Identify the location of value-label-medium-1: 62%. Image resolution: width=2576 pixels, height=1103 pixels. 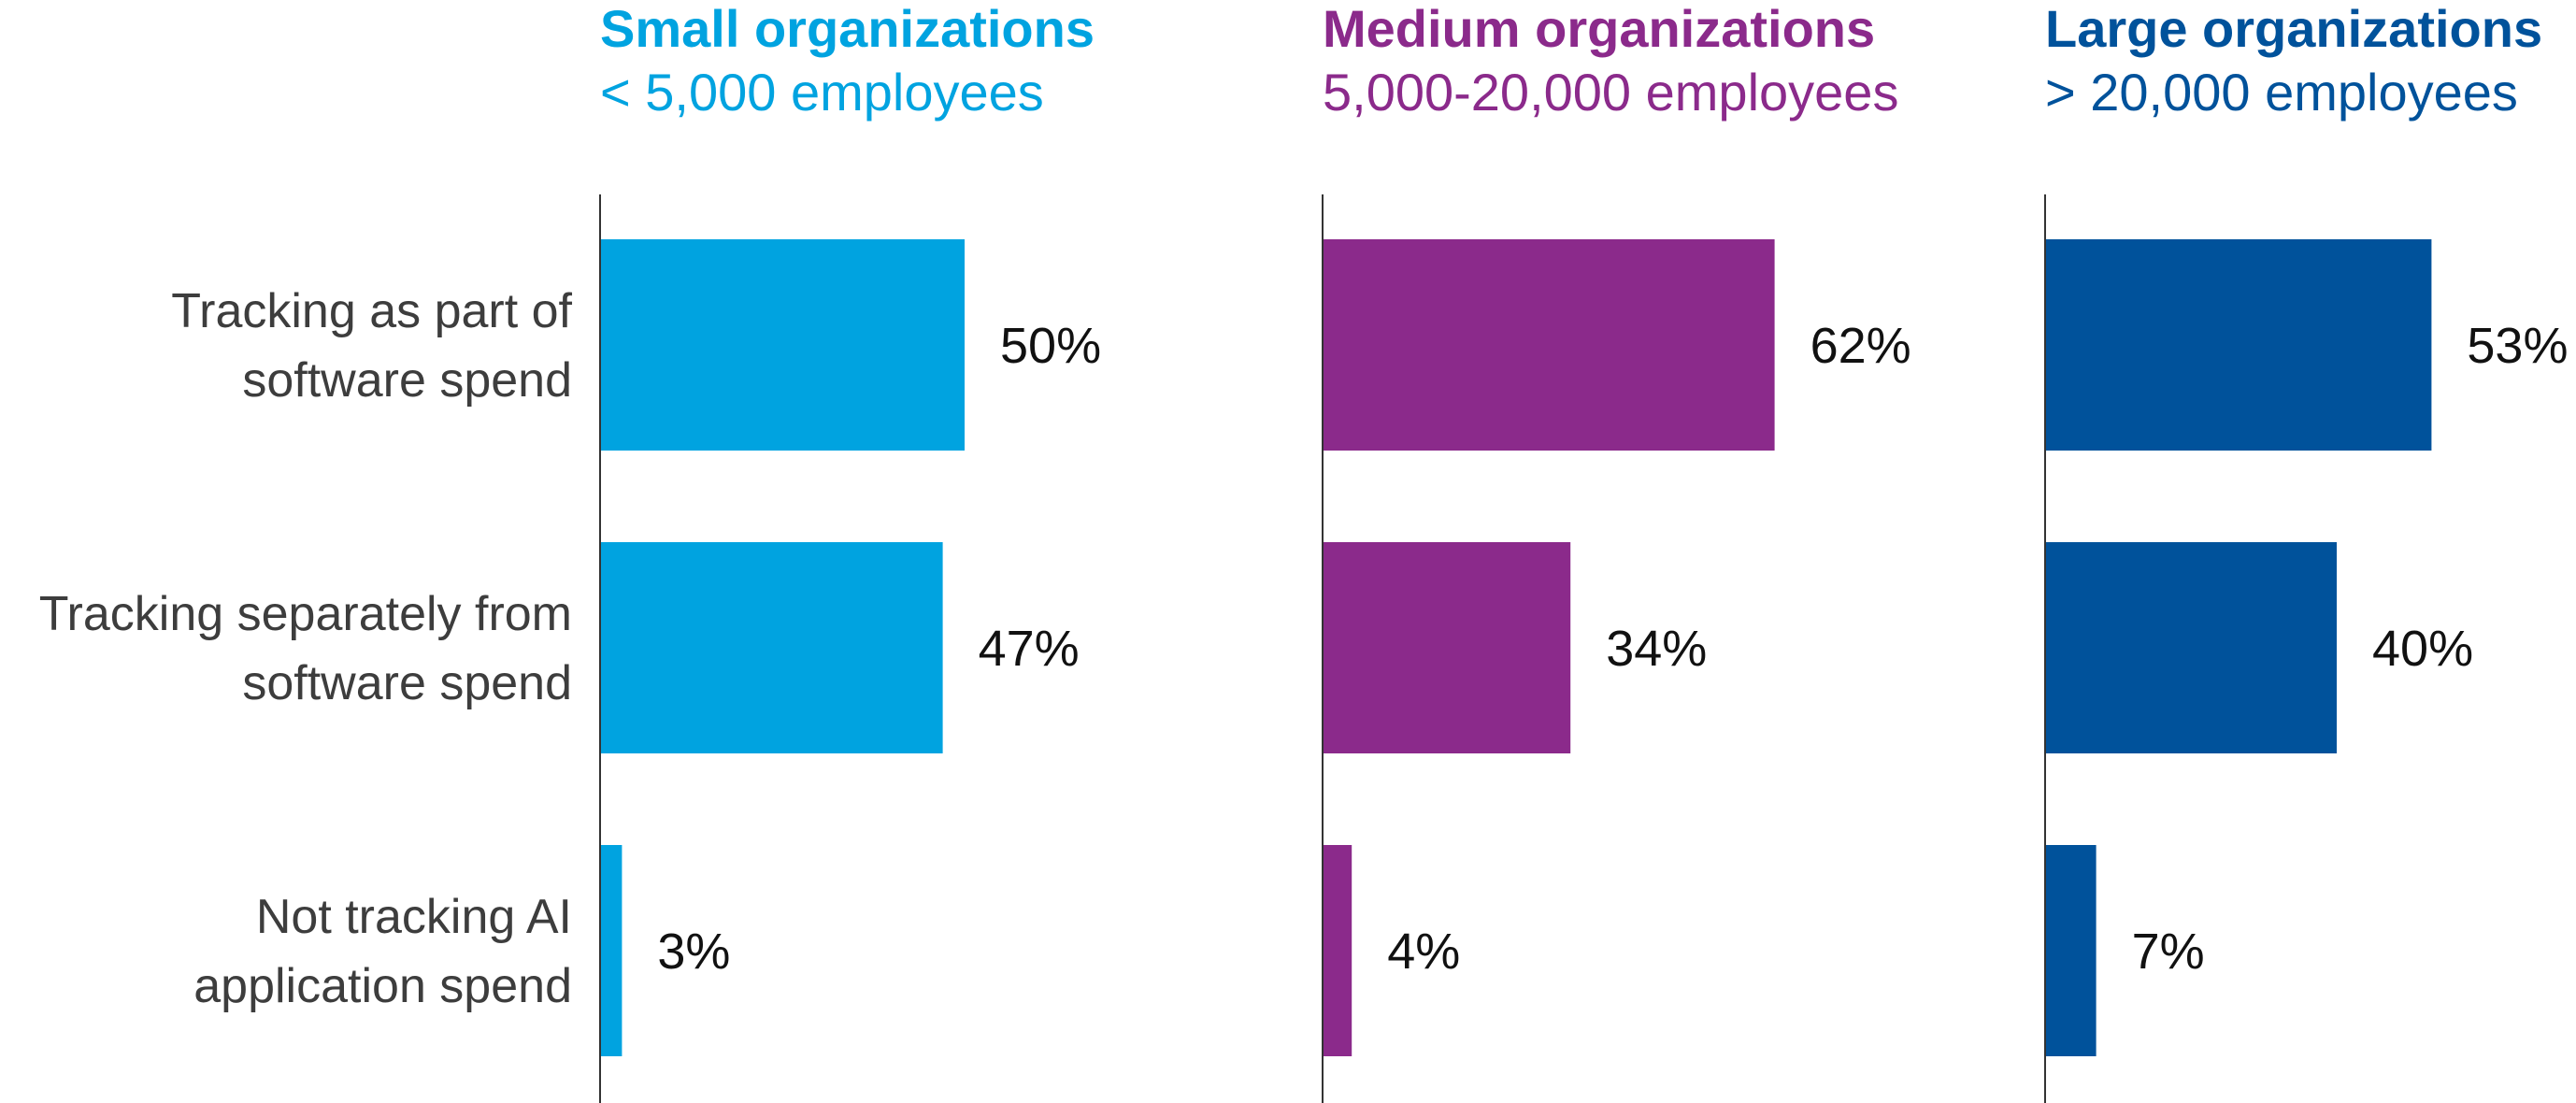
(1860, 346).